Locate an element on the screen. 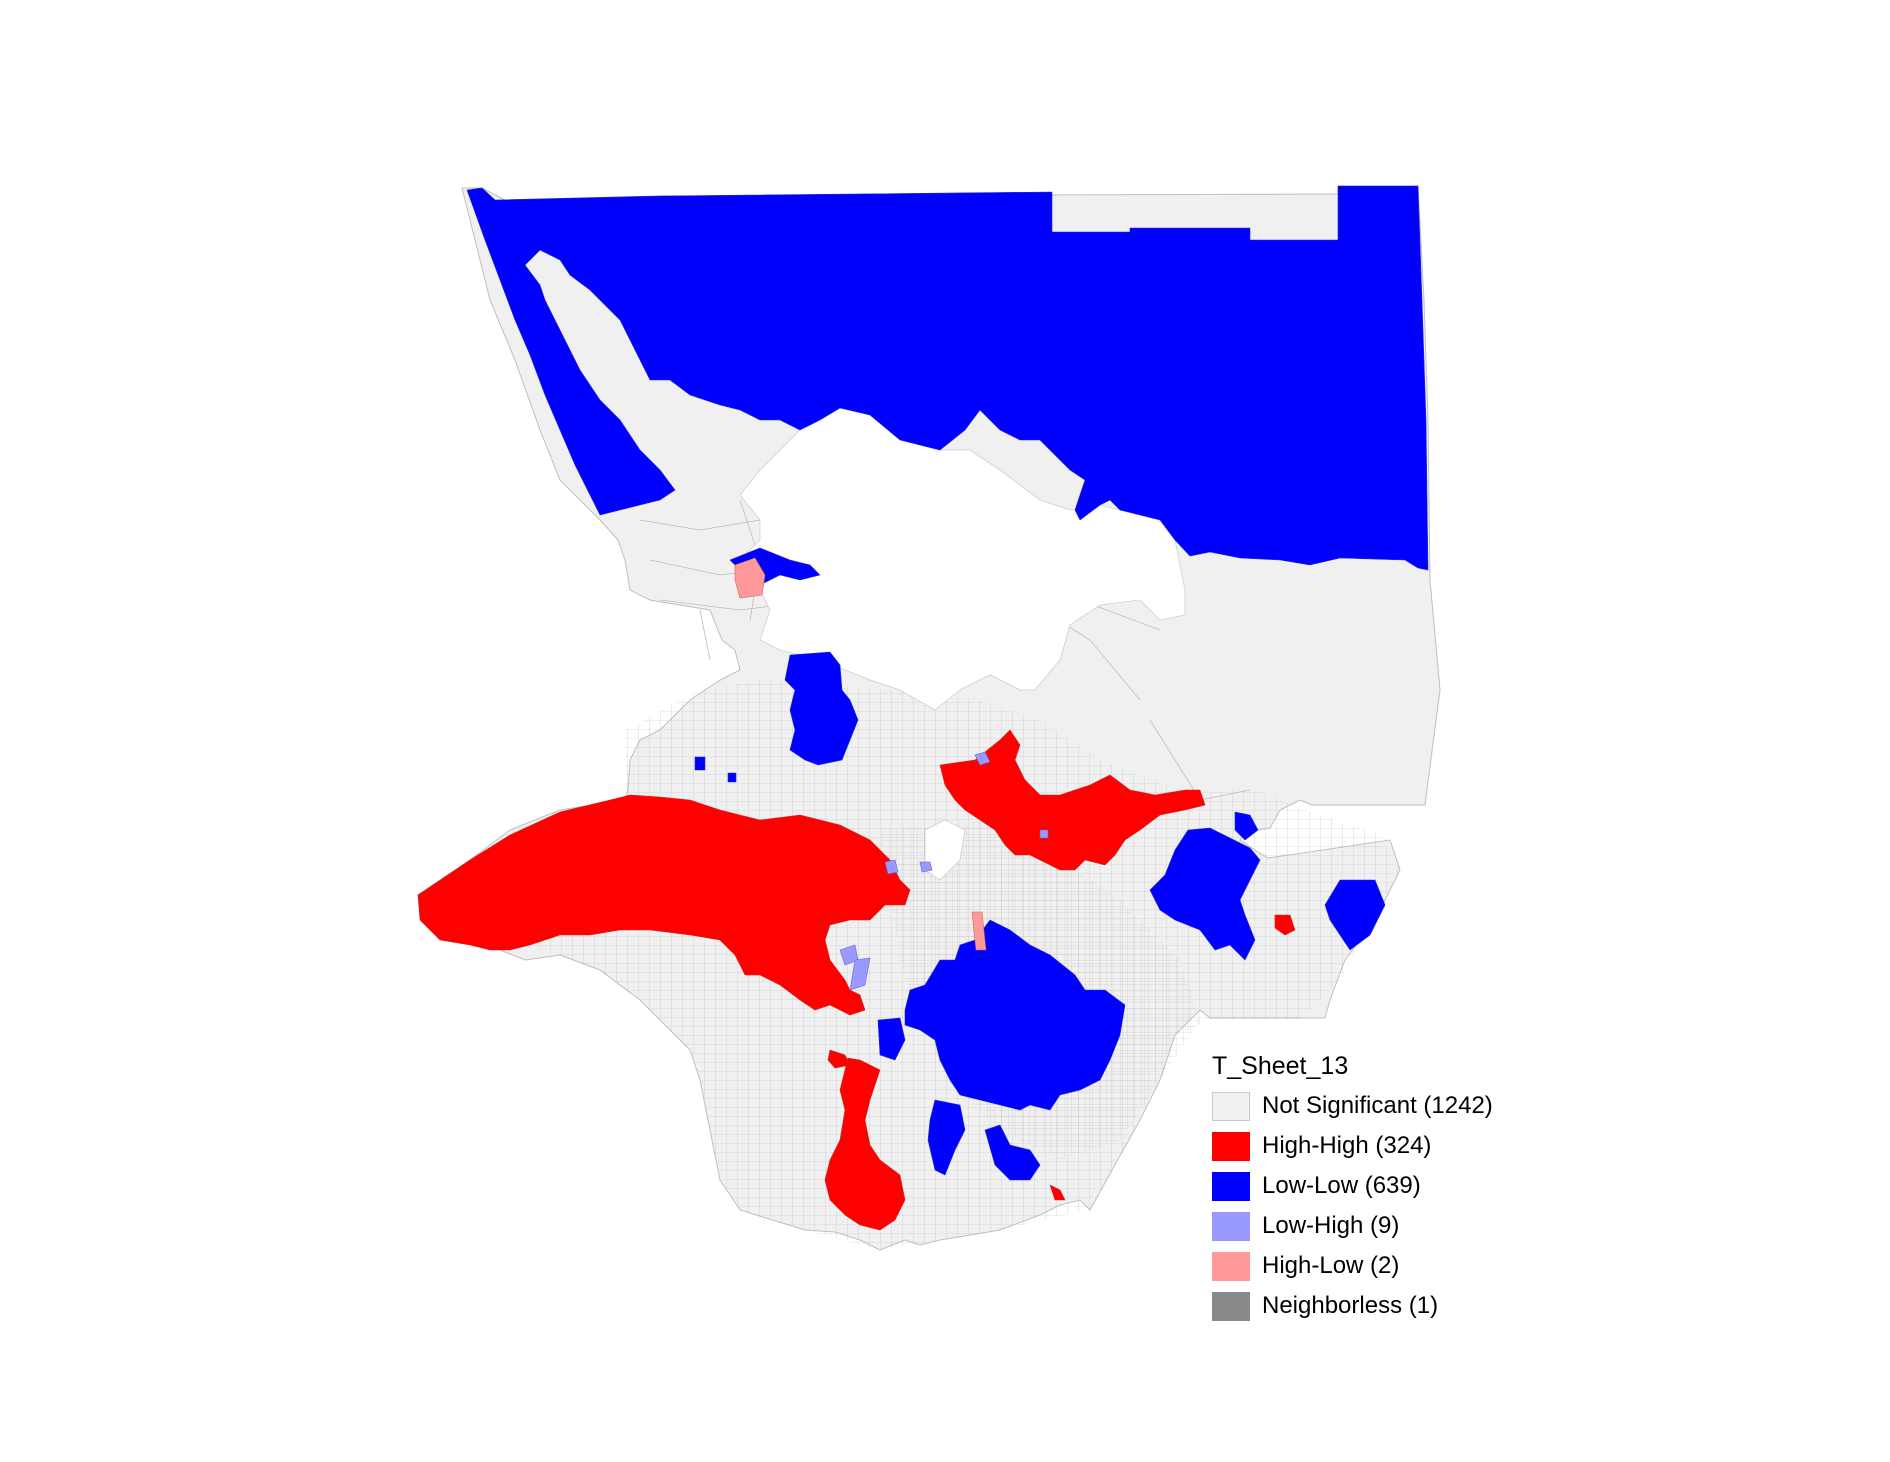 This screenshot has width=1890, height=1462. high-low-clusters is located at coordinates (860, 754).